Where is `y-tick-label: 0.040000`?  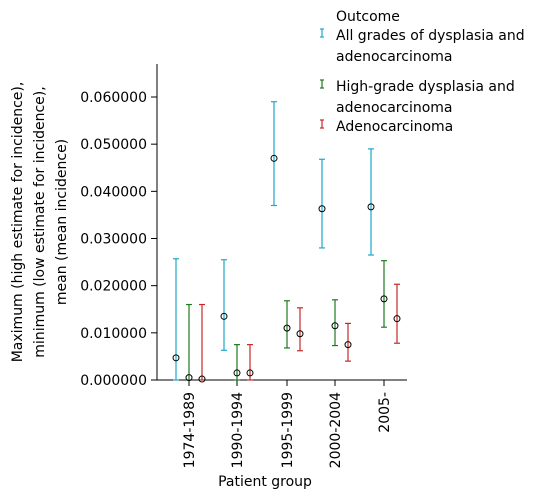 y-tick-label: 0.040000 is located at coordinates (113, 192).